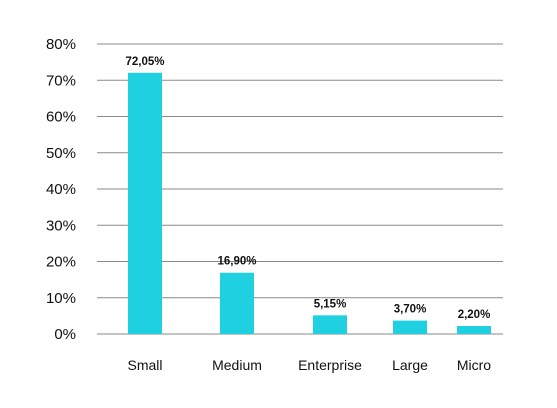 Image resolution: width=557 pixels, height=408 pixels. What do you see at coordinates (474, 315) in the screenshot?
I see `data-label-micro: 2,20%` at bounding box center [474, 315].